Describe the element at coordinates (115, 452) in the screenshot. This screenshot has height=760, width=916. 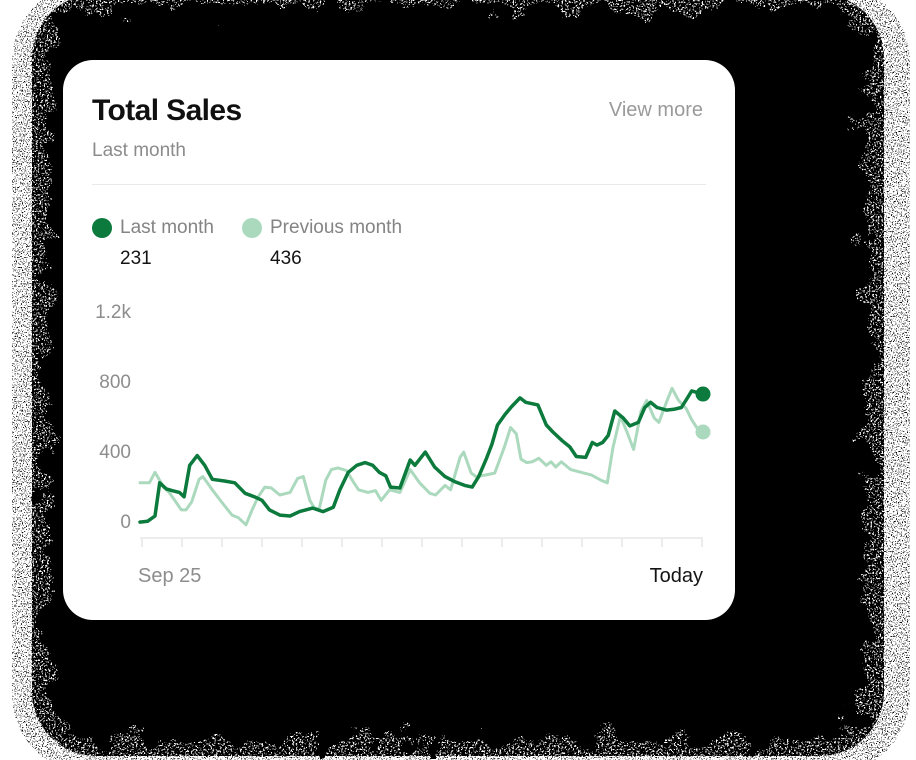
I see `y-axis-label: 400` at that location.